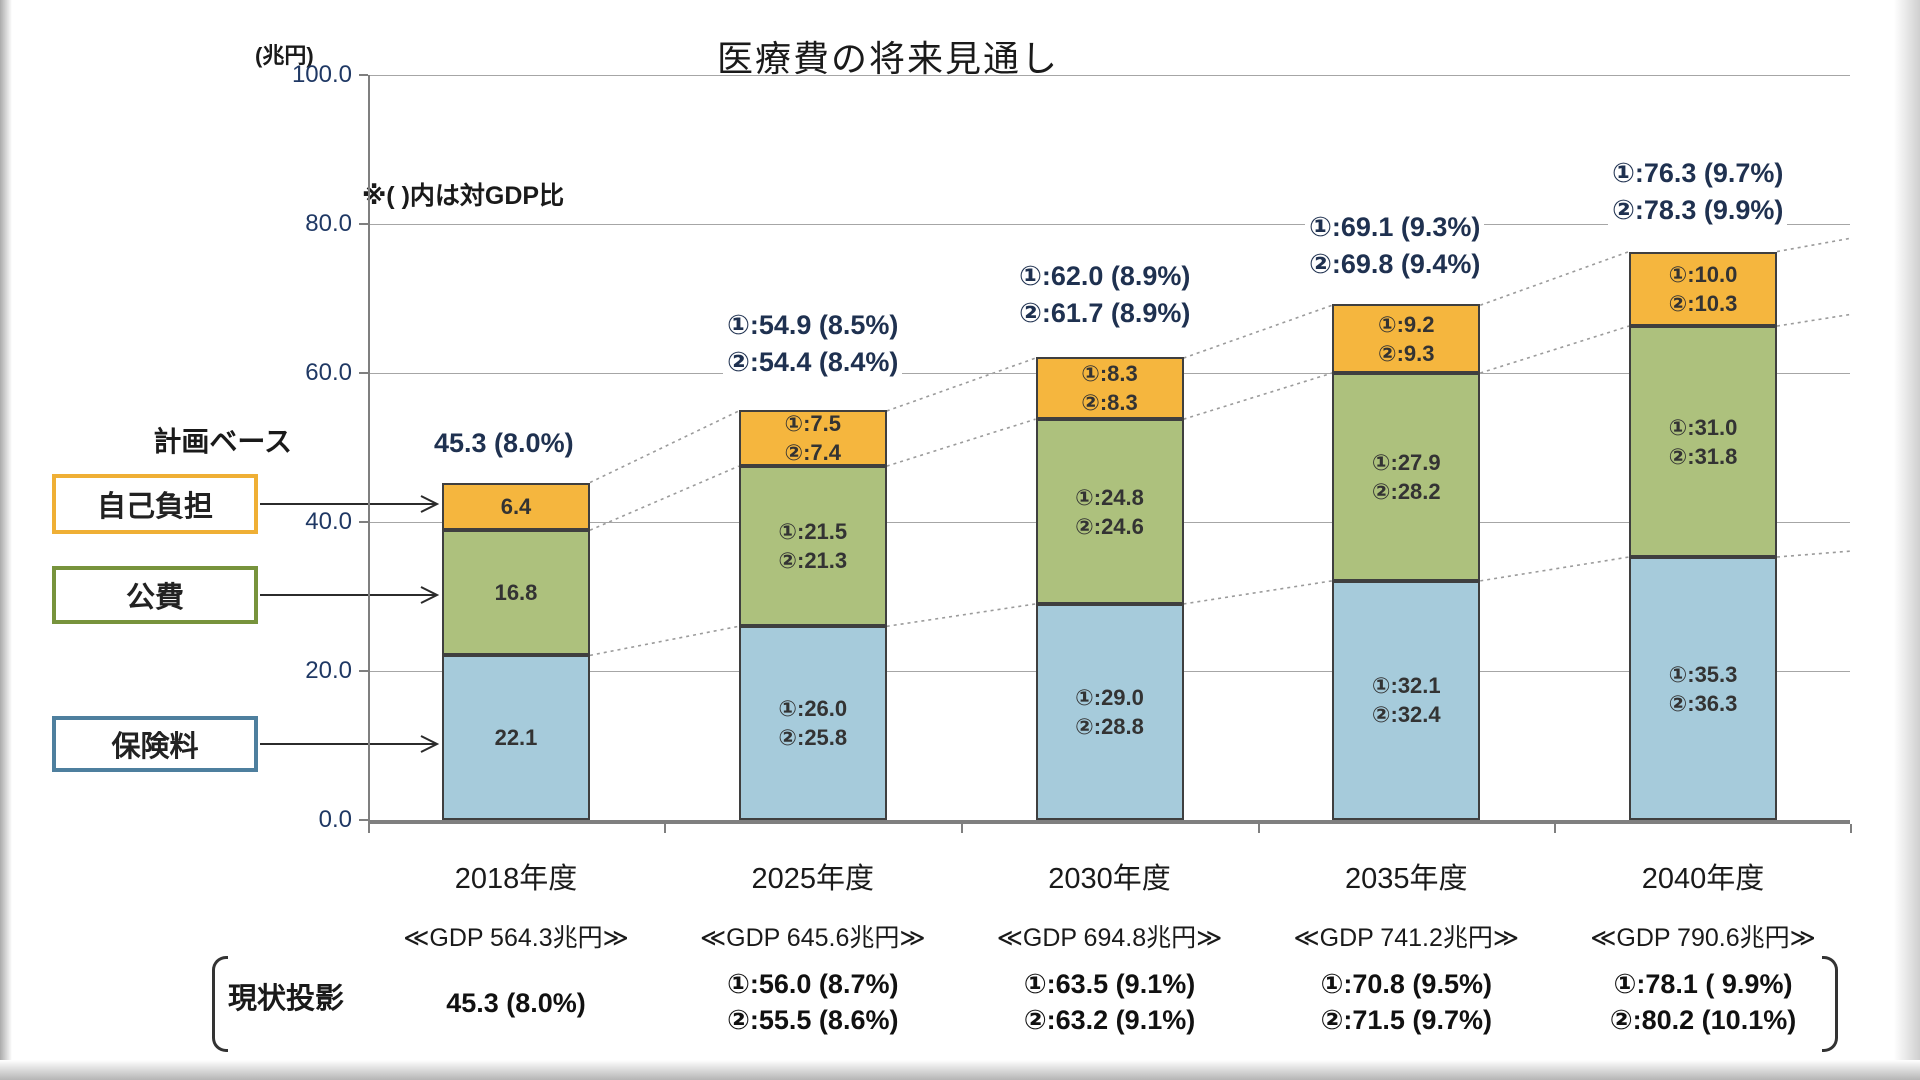 The height and width of the screenshot is (1080, 1920). What do you see at coordinates (154, 598) in the screenshot?
I see `legend-label-kohi: 公費` at bounding box center [154, 598].